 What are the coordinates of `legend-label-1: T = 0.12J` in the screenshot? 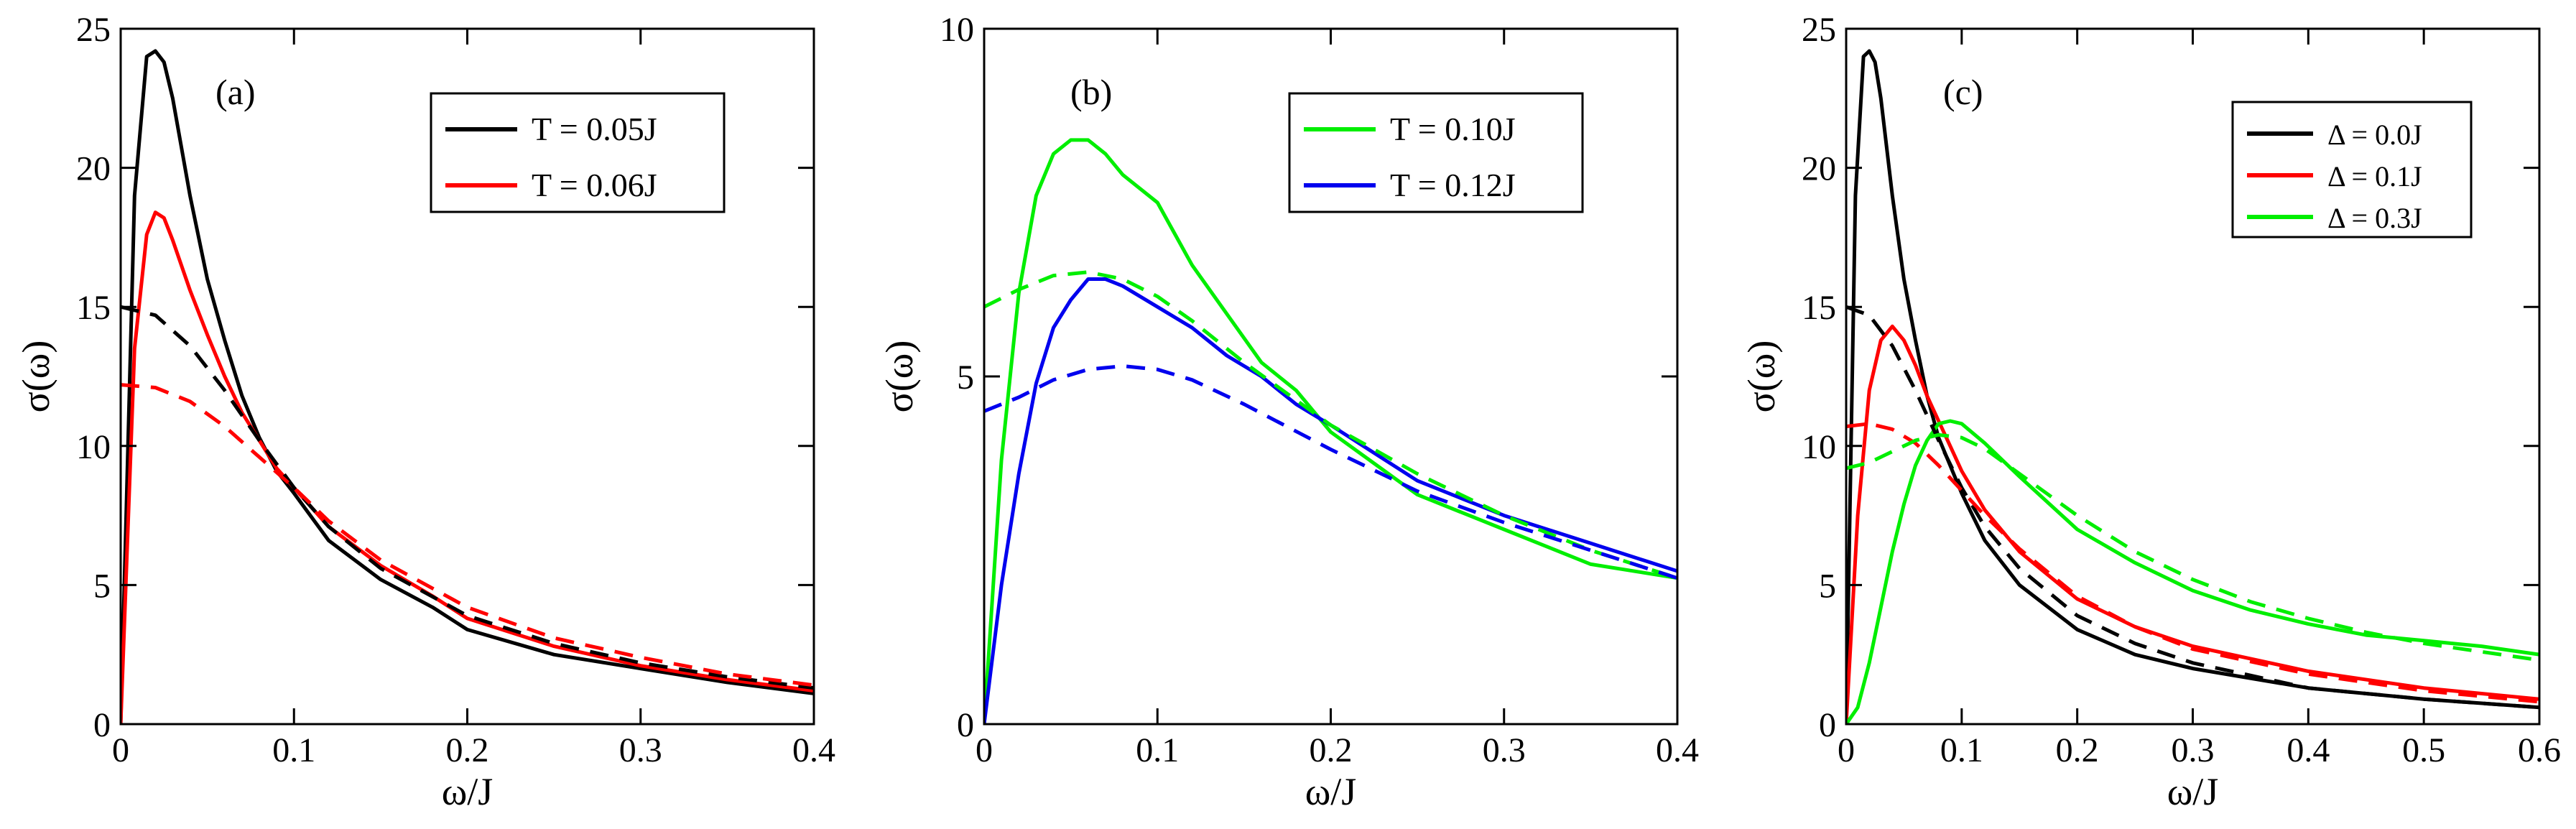 It's located at (1453, 185).